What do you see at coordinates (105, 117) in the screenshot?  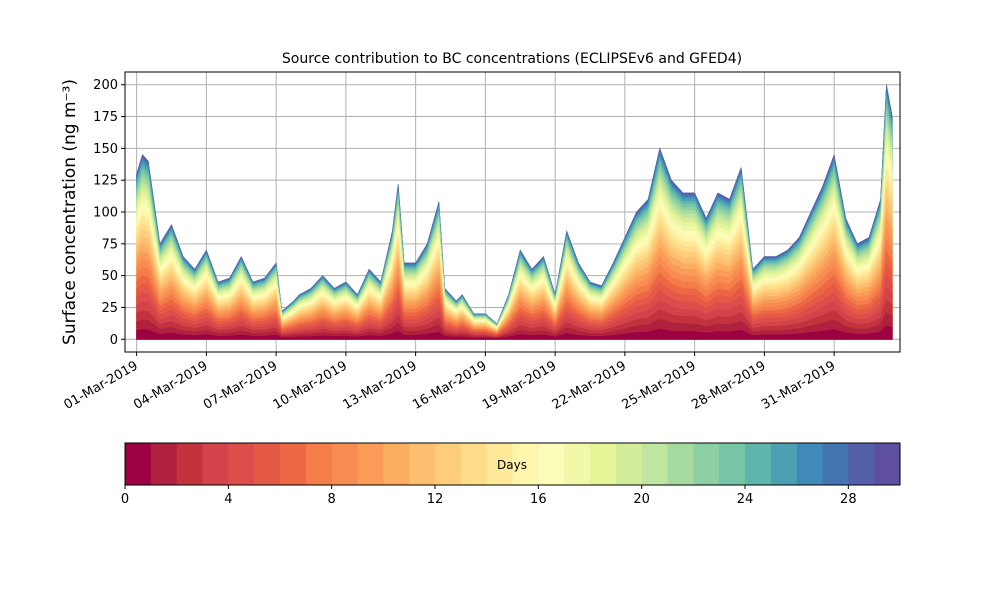 I see `y-tick-label: 175` at bounding box center [105, 117].